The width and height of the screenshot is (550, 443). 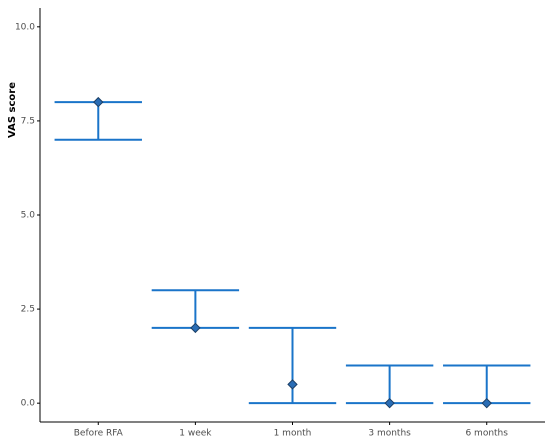 I want to click on y-tick-label: 7.5, so click(x=28, y=121).